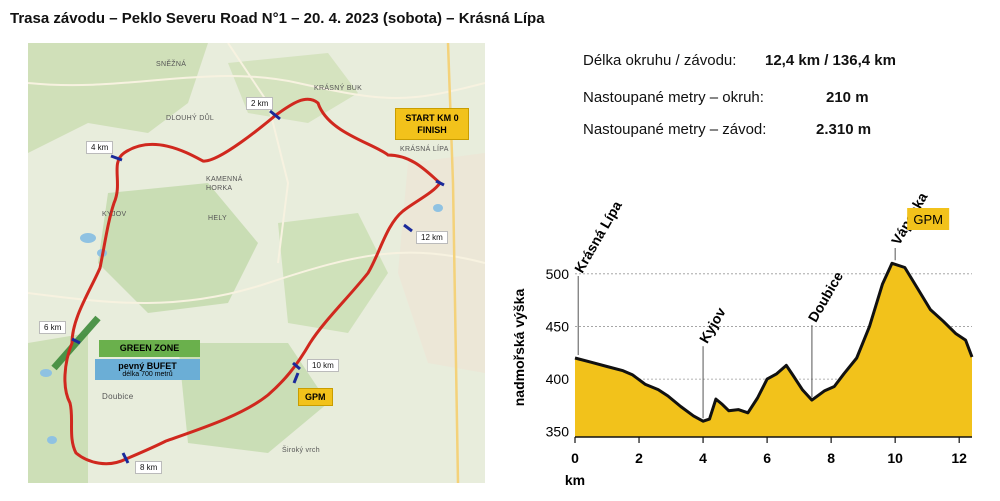 Image resolution: width=1000 pixels, height=501 pixels. I want to click on x-tick-label-2: 2, so click(639, 458).